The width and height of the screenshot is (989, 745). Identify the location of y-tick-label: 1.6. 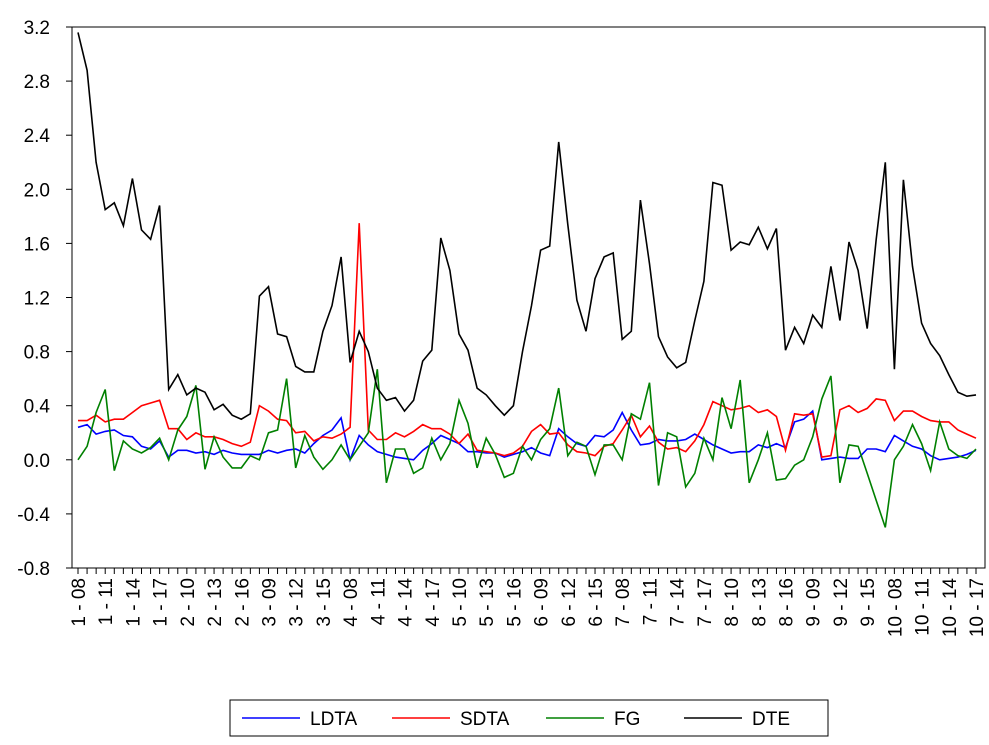
(37, 244).